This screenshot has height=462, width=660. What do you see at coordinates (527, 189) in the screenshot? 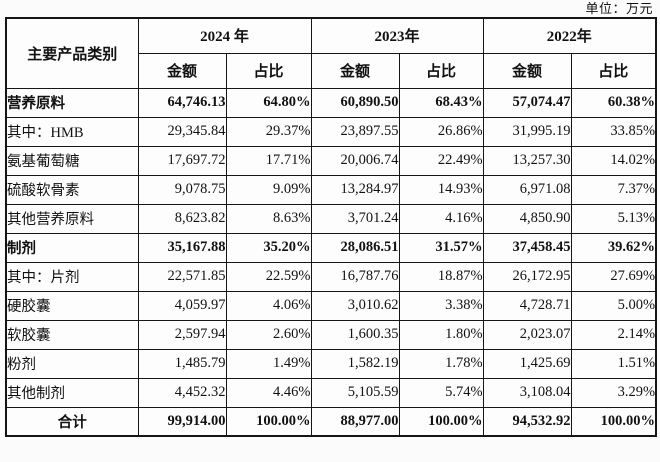
I see `amount-2022-cell: 6,971.08` at bounding box center [527, 189].